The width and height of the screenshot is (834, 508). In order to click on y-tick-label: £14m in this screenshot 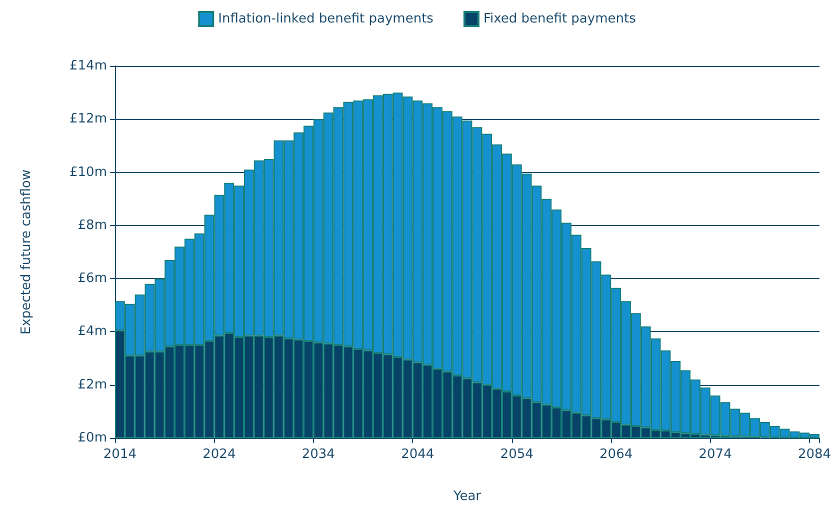, I will do `click(88, 66)`.